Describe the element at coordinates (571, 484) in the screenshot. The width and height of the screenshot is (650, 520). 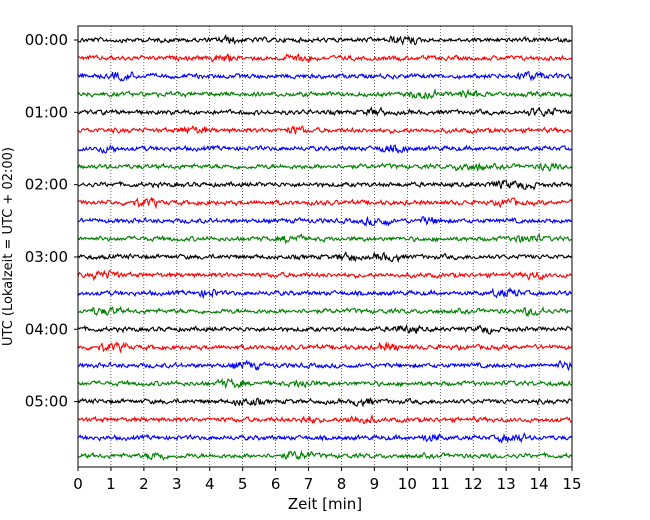
I see `x-tick-label: 15` at that location.